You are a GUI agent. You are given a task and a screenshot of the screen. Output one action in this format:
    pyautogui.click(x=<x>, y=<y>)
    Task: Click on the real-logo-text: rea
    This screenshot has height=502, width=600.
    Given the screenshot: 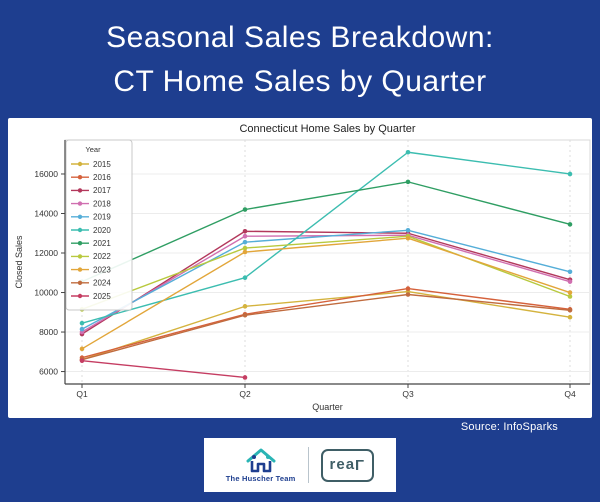 What is the action you would take?
    pyautogui.click(x=342, y=464)
    